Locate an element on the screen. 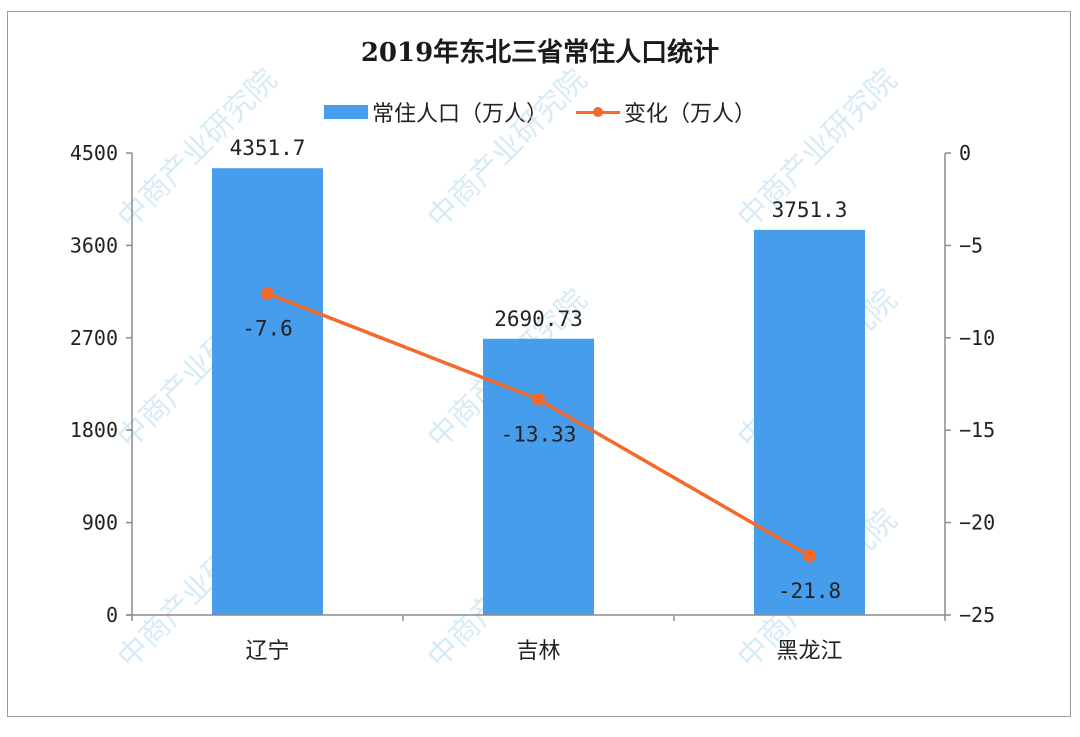 Image resolution: width=1080 pixels, height=737 pixels. legend-item-change: 变化（万人） is located at coordinates (666, 112).